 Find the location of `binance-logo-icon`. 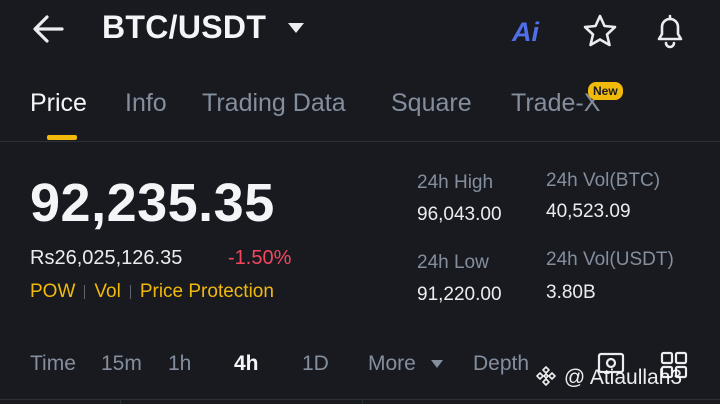

binance-logo-icon is located at coordinates (546, 376).